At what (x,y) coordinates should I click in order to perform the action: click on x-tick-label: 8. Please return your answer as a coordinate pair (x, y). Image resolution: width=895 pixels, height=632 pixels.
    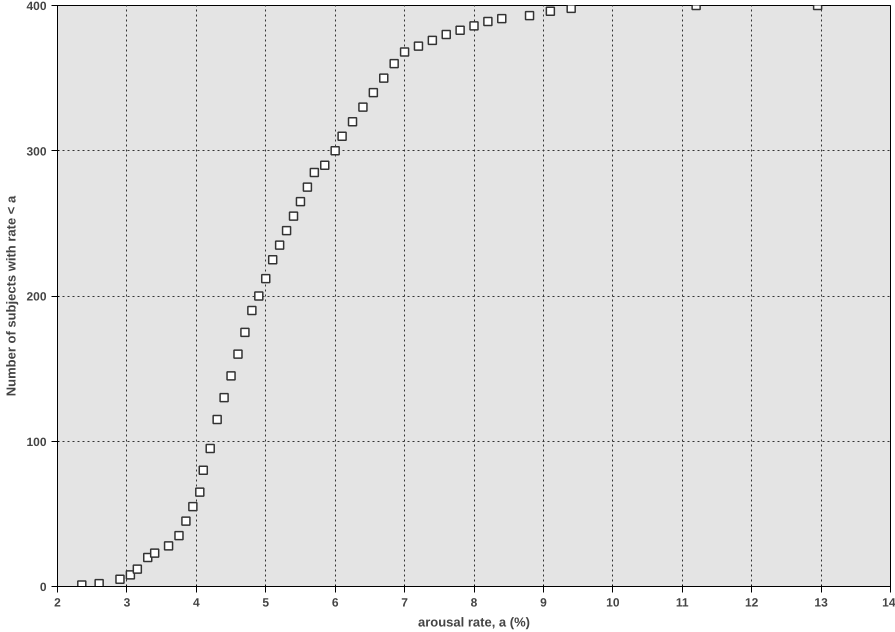
    Looking at the image, I should click on (474, 603).